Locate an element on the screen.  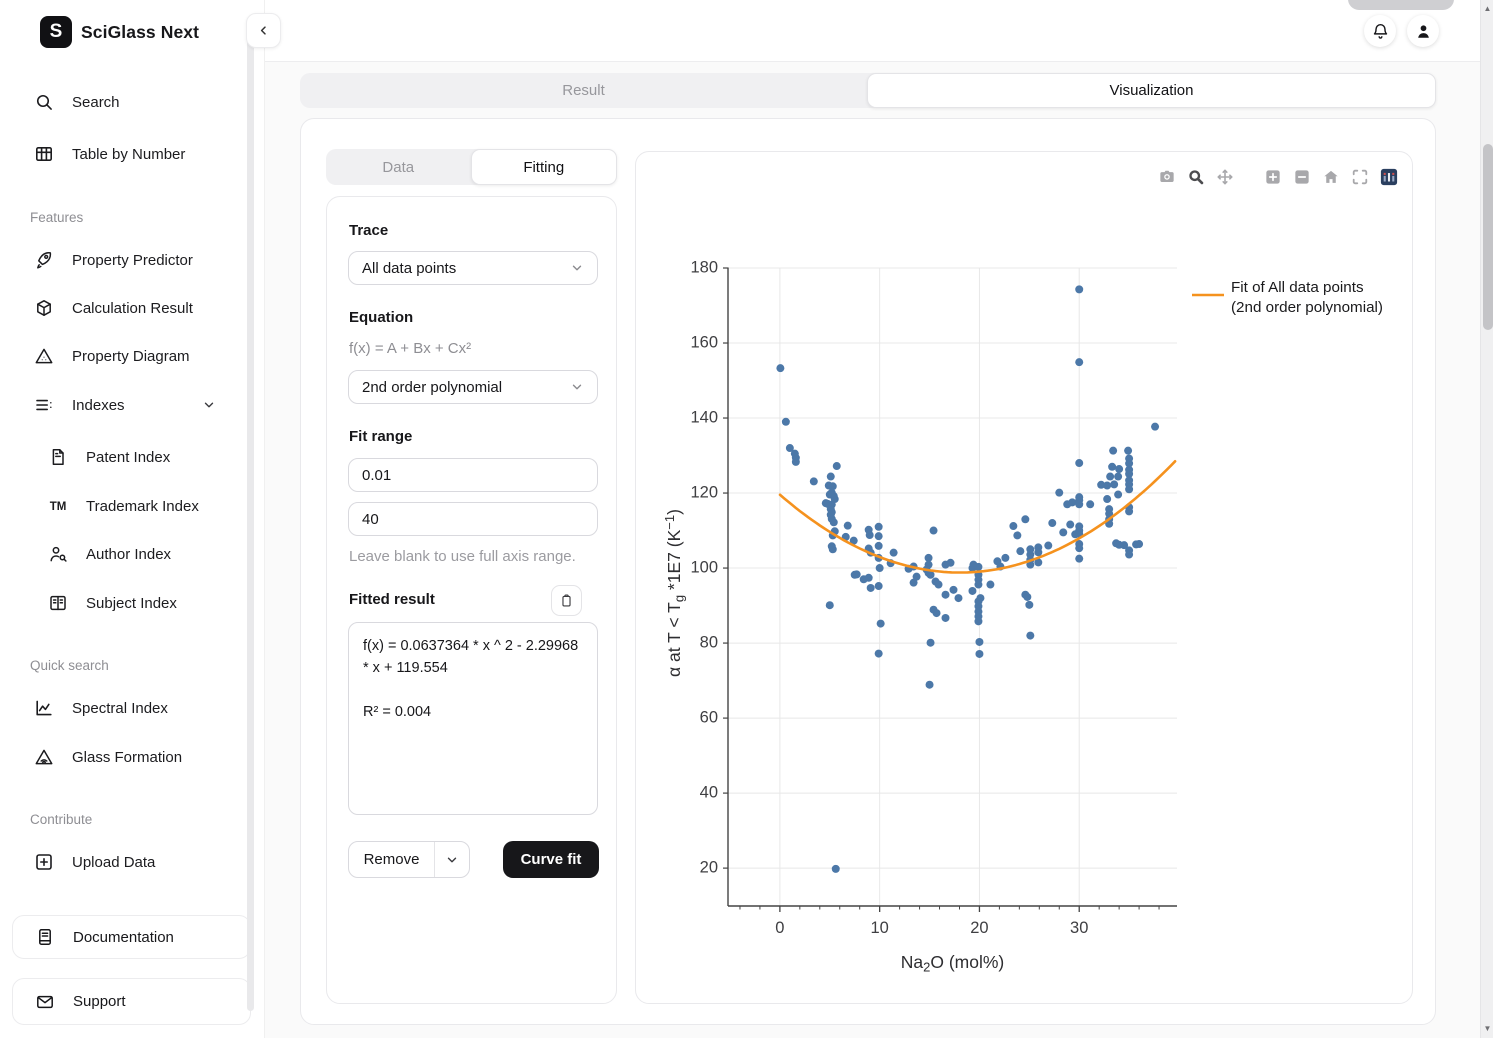
button-divider is located at coordinates (434, 859).